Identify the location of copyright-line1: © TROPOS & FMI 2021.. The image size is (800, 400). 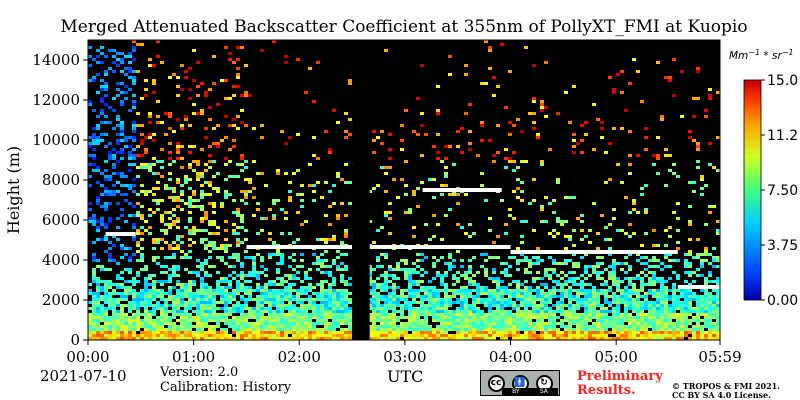
(726, 386).